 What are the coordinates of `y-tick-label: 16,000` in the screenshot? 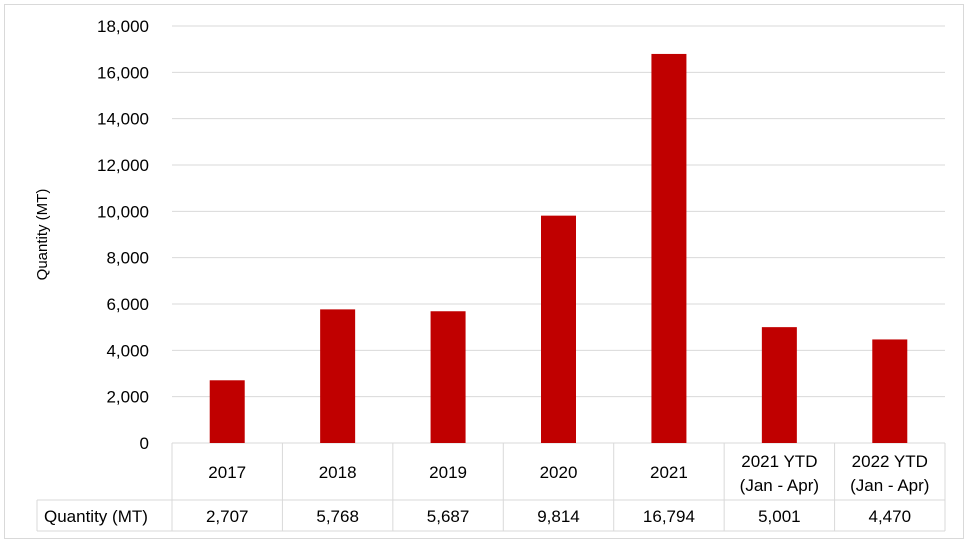 It's located at (123, 72).